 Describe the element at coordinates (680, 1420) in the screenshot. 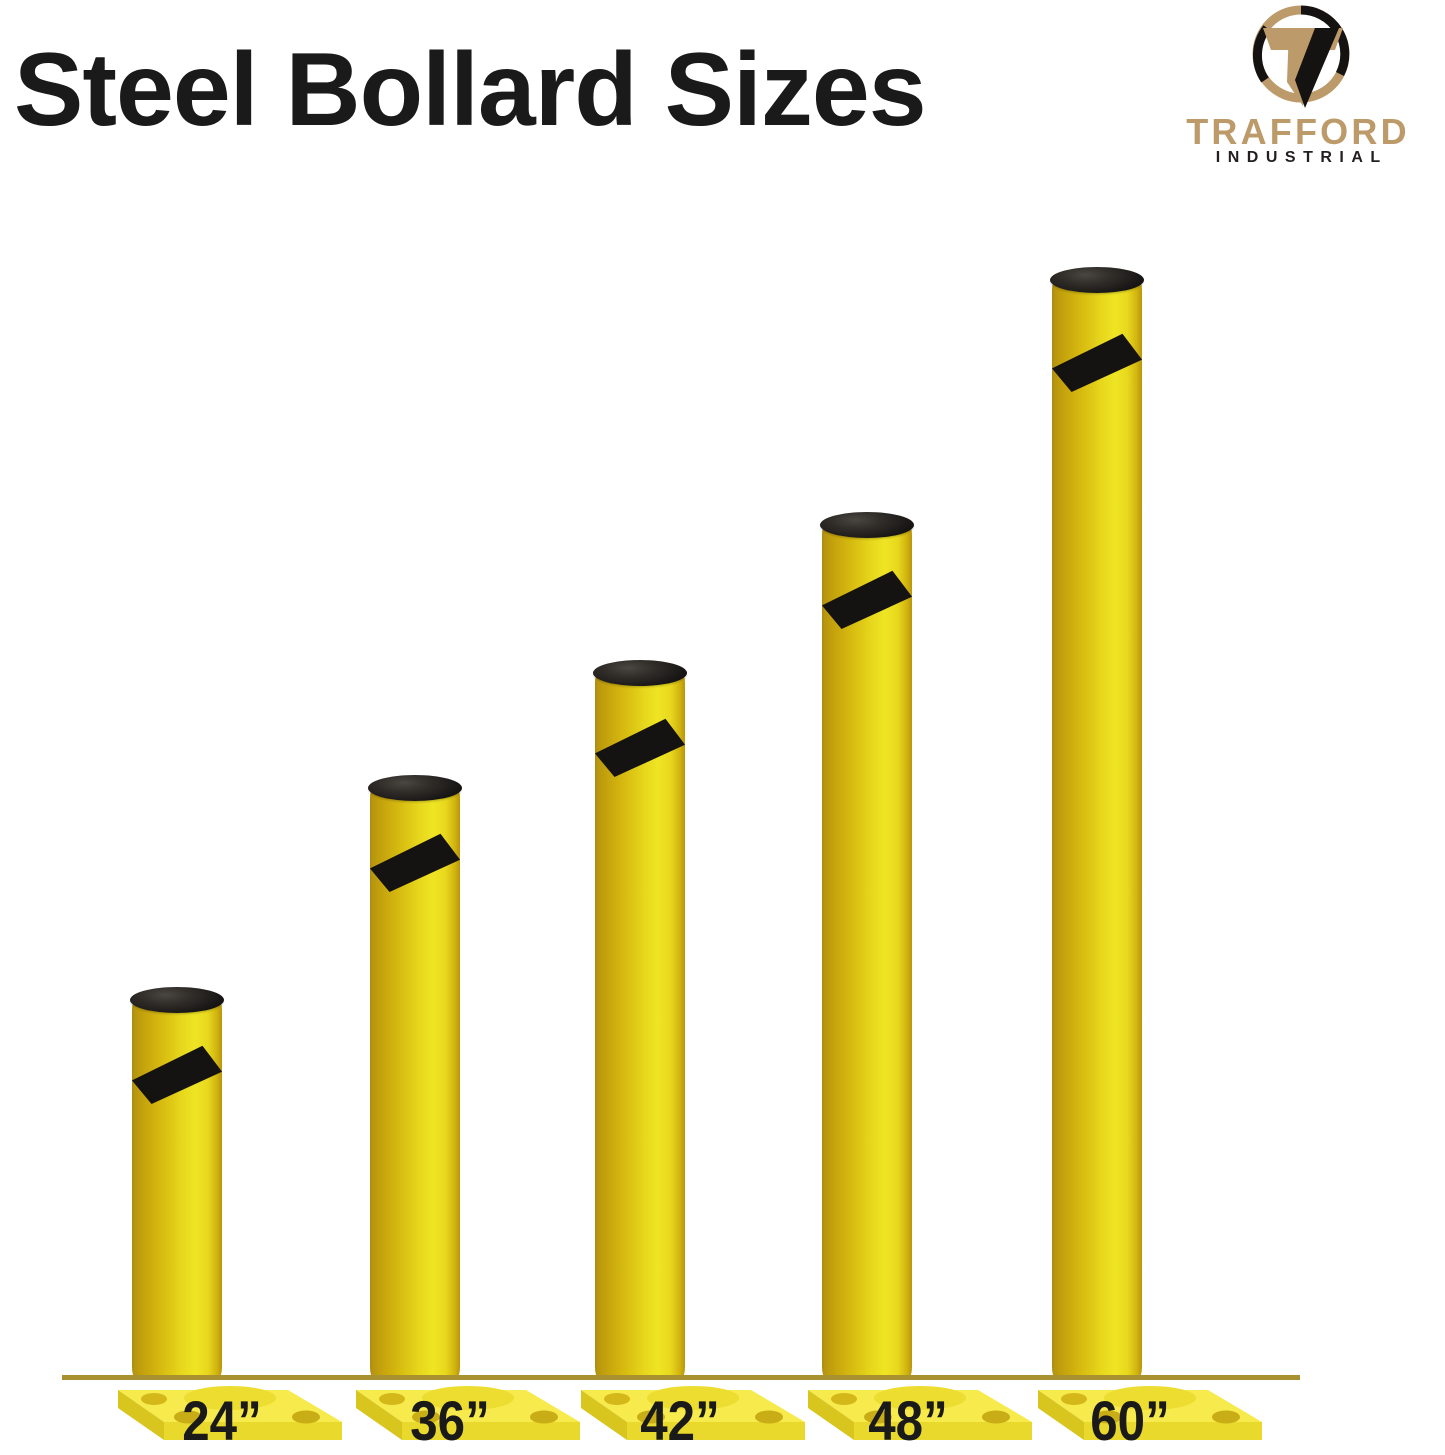

I see `bollard-label-42: 42”` at that location.